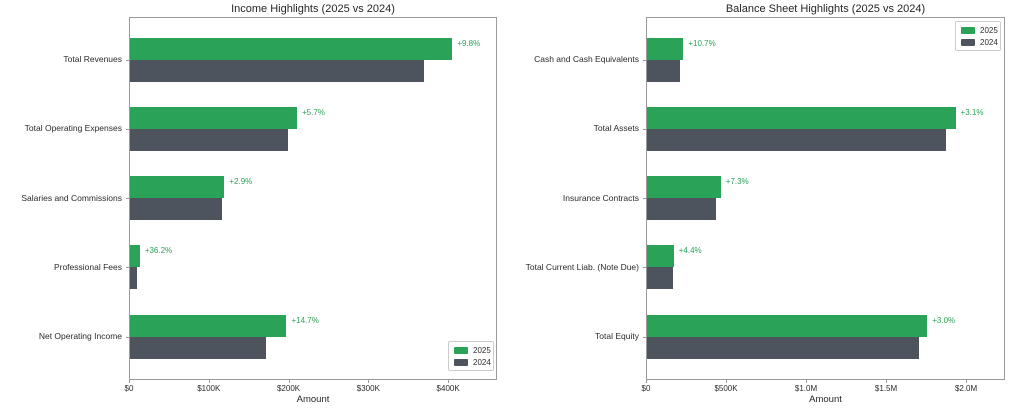 This screenshot has height=410, width=1024. I want to click on category-label: Cash and Cash Equivalents, so click(586, 59).